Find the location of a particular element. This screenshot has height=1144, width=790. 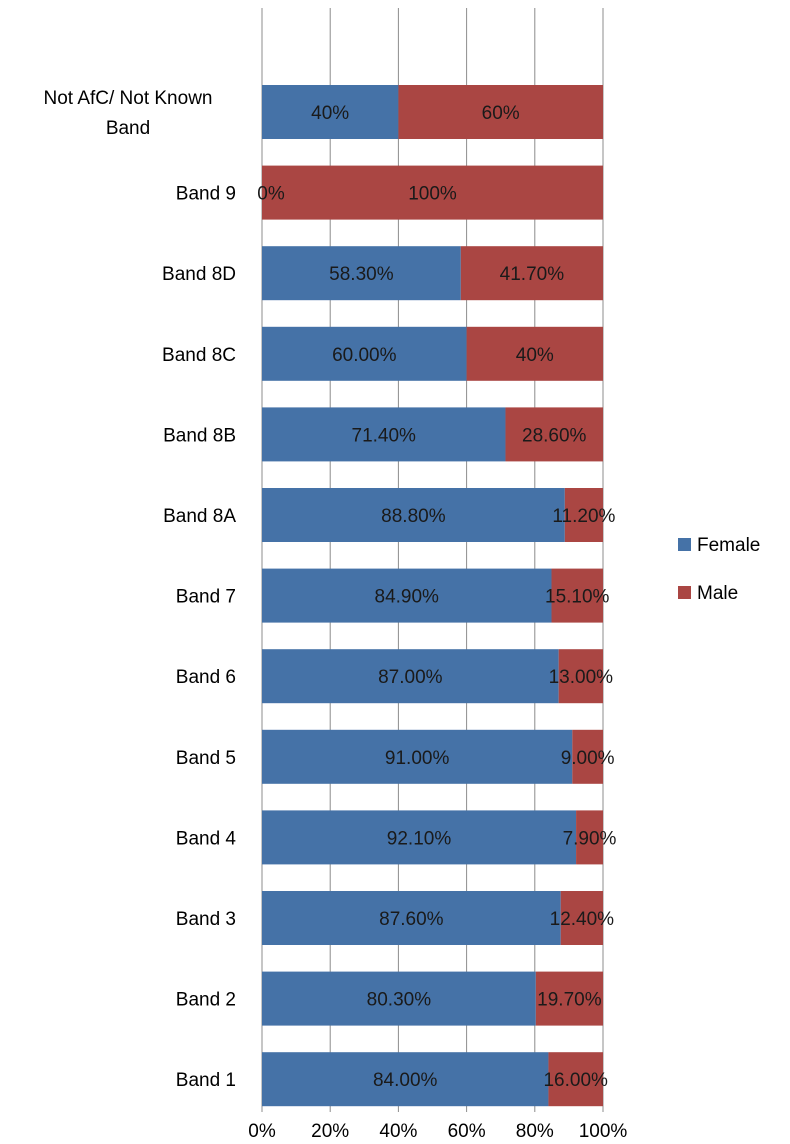

data-label: 88.80% is located at coordinates (413, 516).